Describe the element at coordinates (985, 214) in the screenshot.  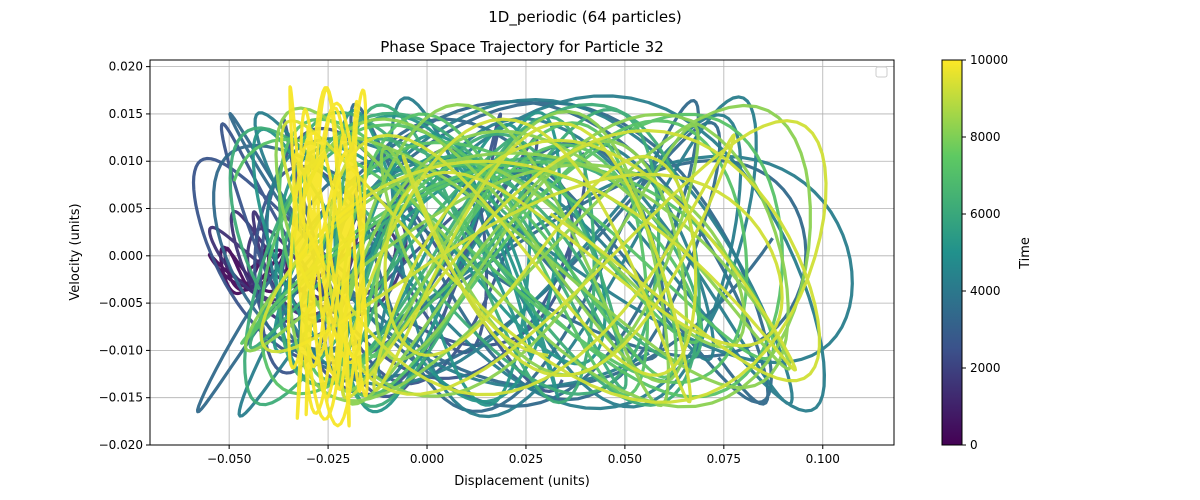
I see `colorbar-tick-label: 6000` at that location.